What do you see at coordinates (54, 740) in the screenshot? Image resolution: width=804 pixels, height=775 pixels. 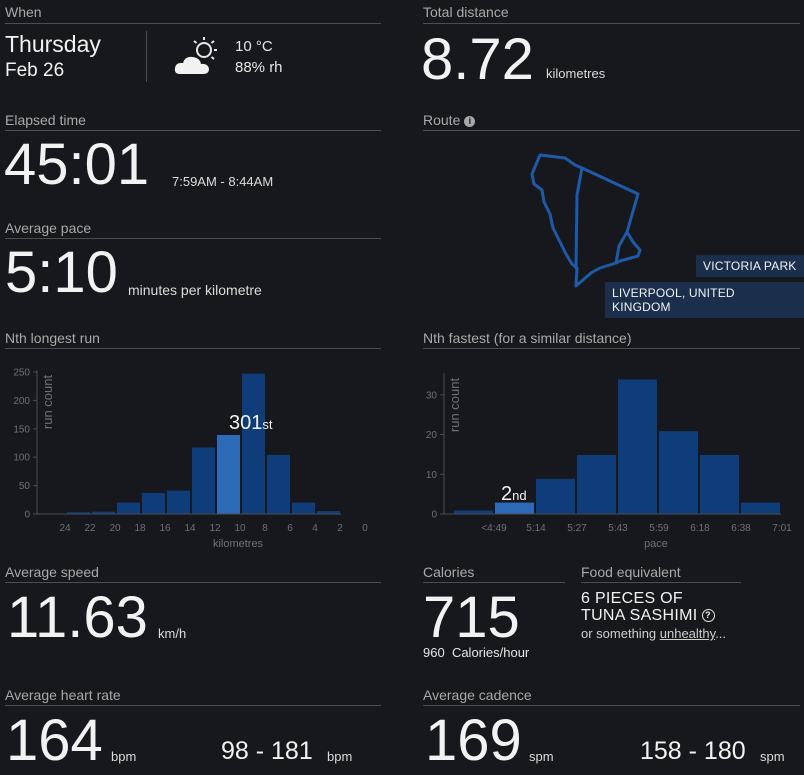 I see `average-heart-rate-value: 164` at bounding box center [54, 740].